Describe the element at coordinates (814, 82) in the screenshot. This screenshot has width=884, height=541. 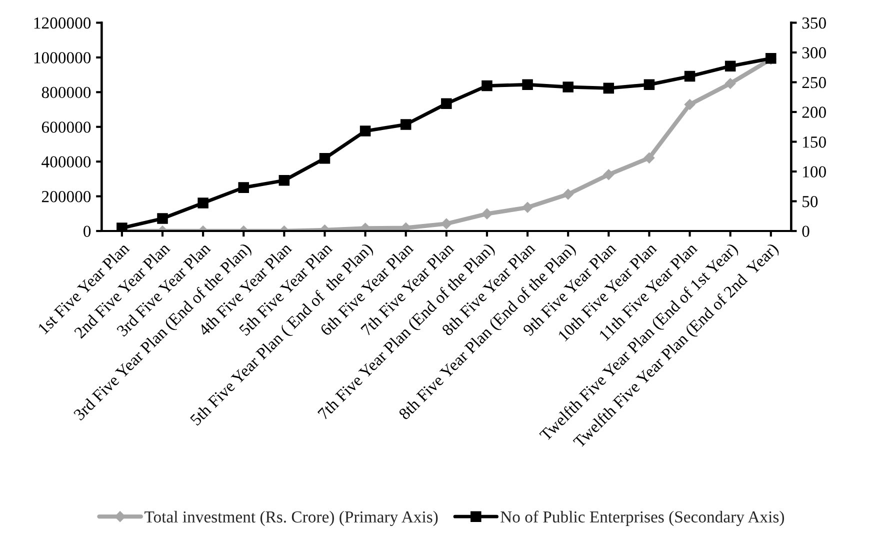
I see `y2-tick-label: 250` at that location.